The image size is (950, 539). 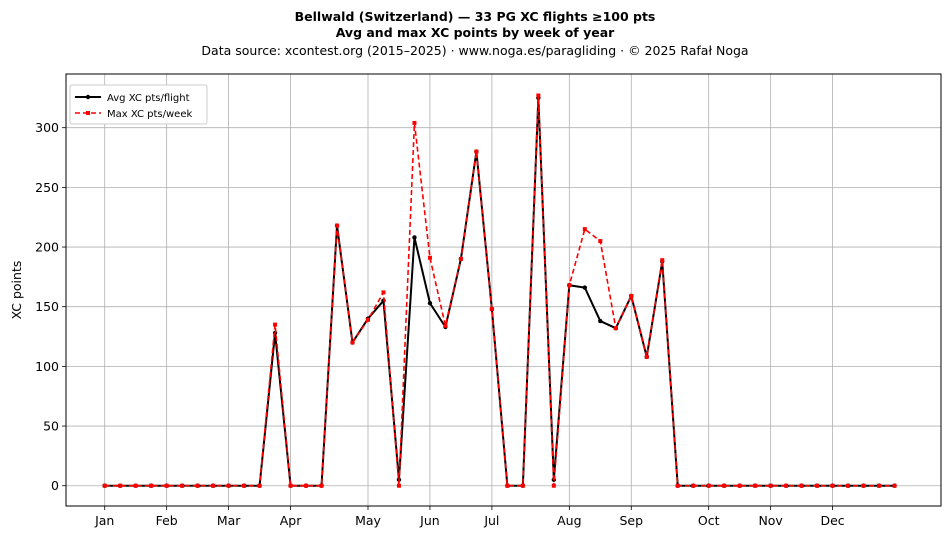 What do you see at coordinates (832, 520) in the screenshot?
I see `x-tick-label: Dec` at bounding box center [832, 520].